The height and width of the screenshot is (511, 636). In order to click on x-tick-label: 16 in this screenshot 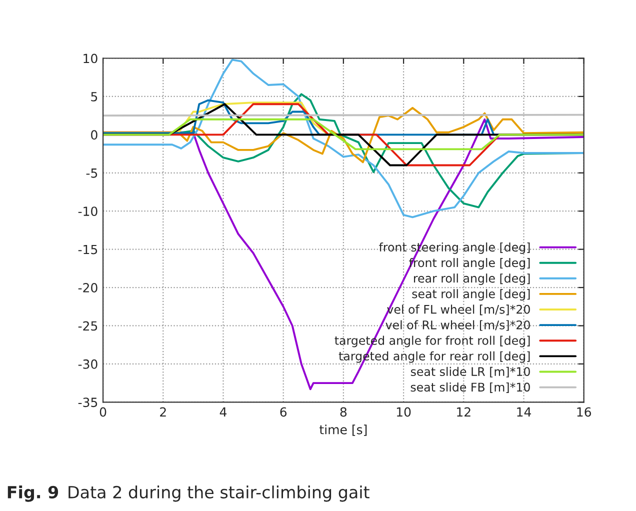, I will do `click(584, 412)`.